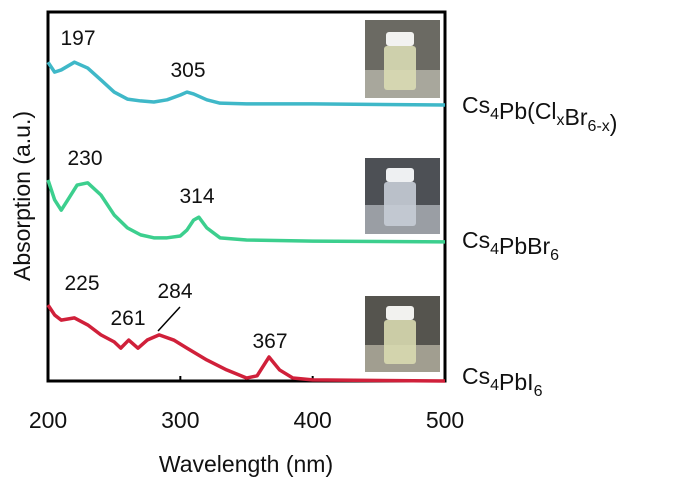 This screenshot has width=681, height=483. Describe the element at coordinates (524, 246) in the screenshot. I see `legend-label-part: PbBr` at that location.